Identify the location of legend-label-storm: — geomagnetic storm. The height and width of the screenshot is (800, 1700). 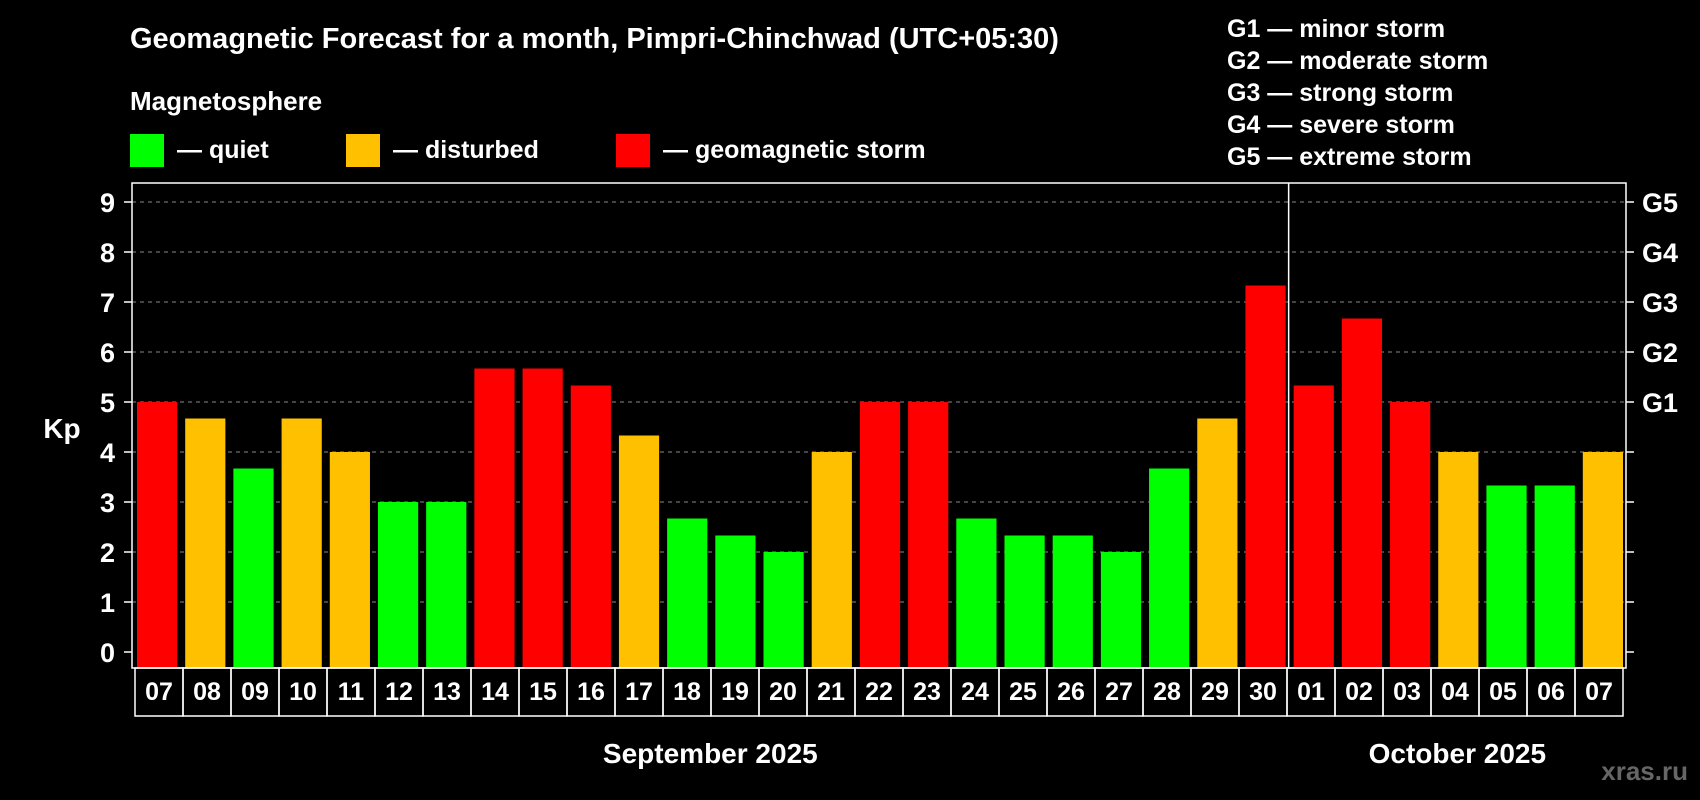
(794, 150).